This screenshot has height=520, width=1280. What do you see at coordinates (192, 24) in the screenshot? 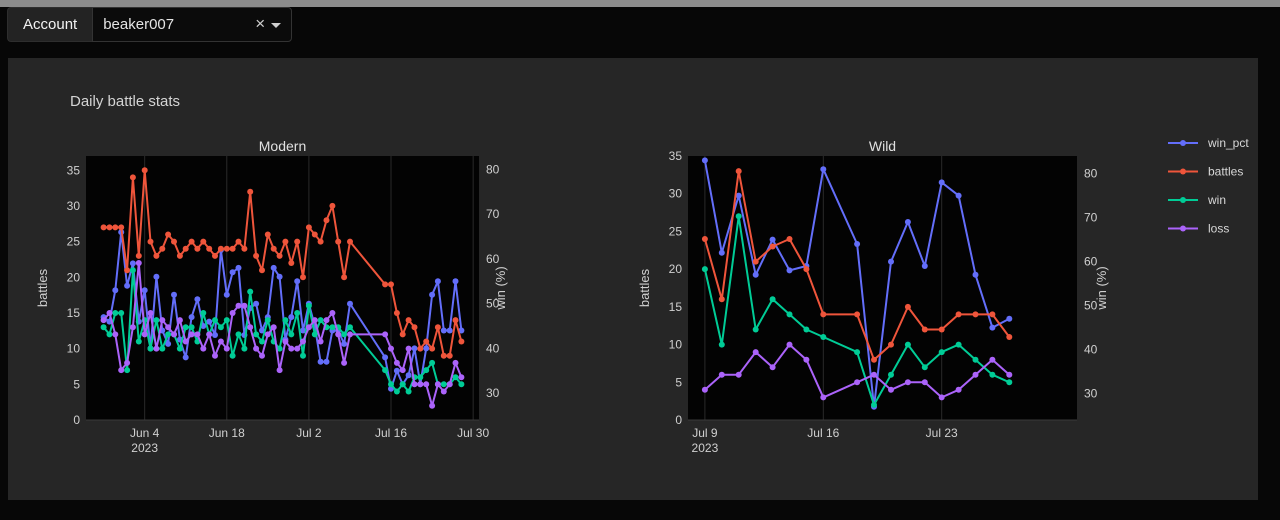
I see `account-dropdown: beaker007 ×` at bounding box center [192, 24].